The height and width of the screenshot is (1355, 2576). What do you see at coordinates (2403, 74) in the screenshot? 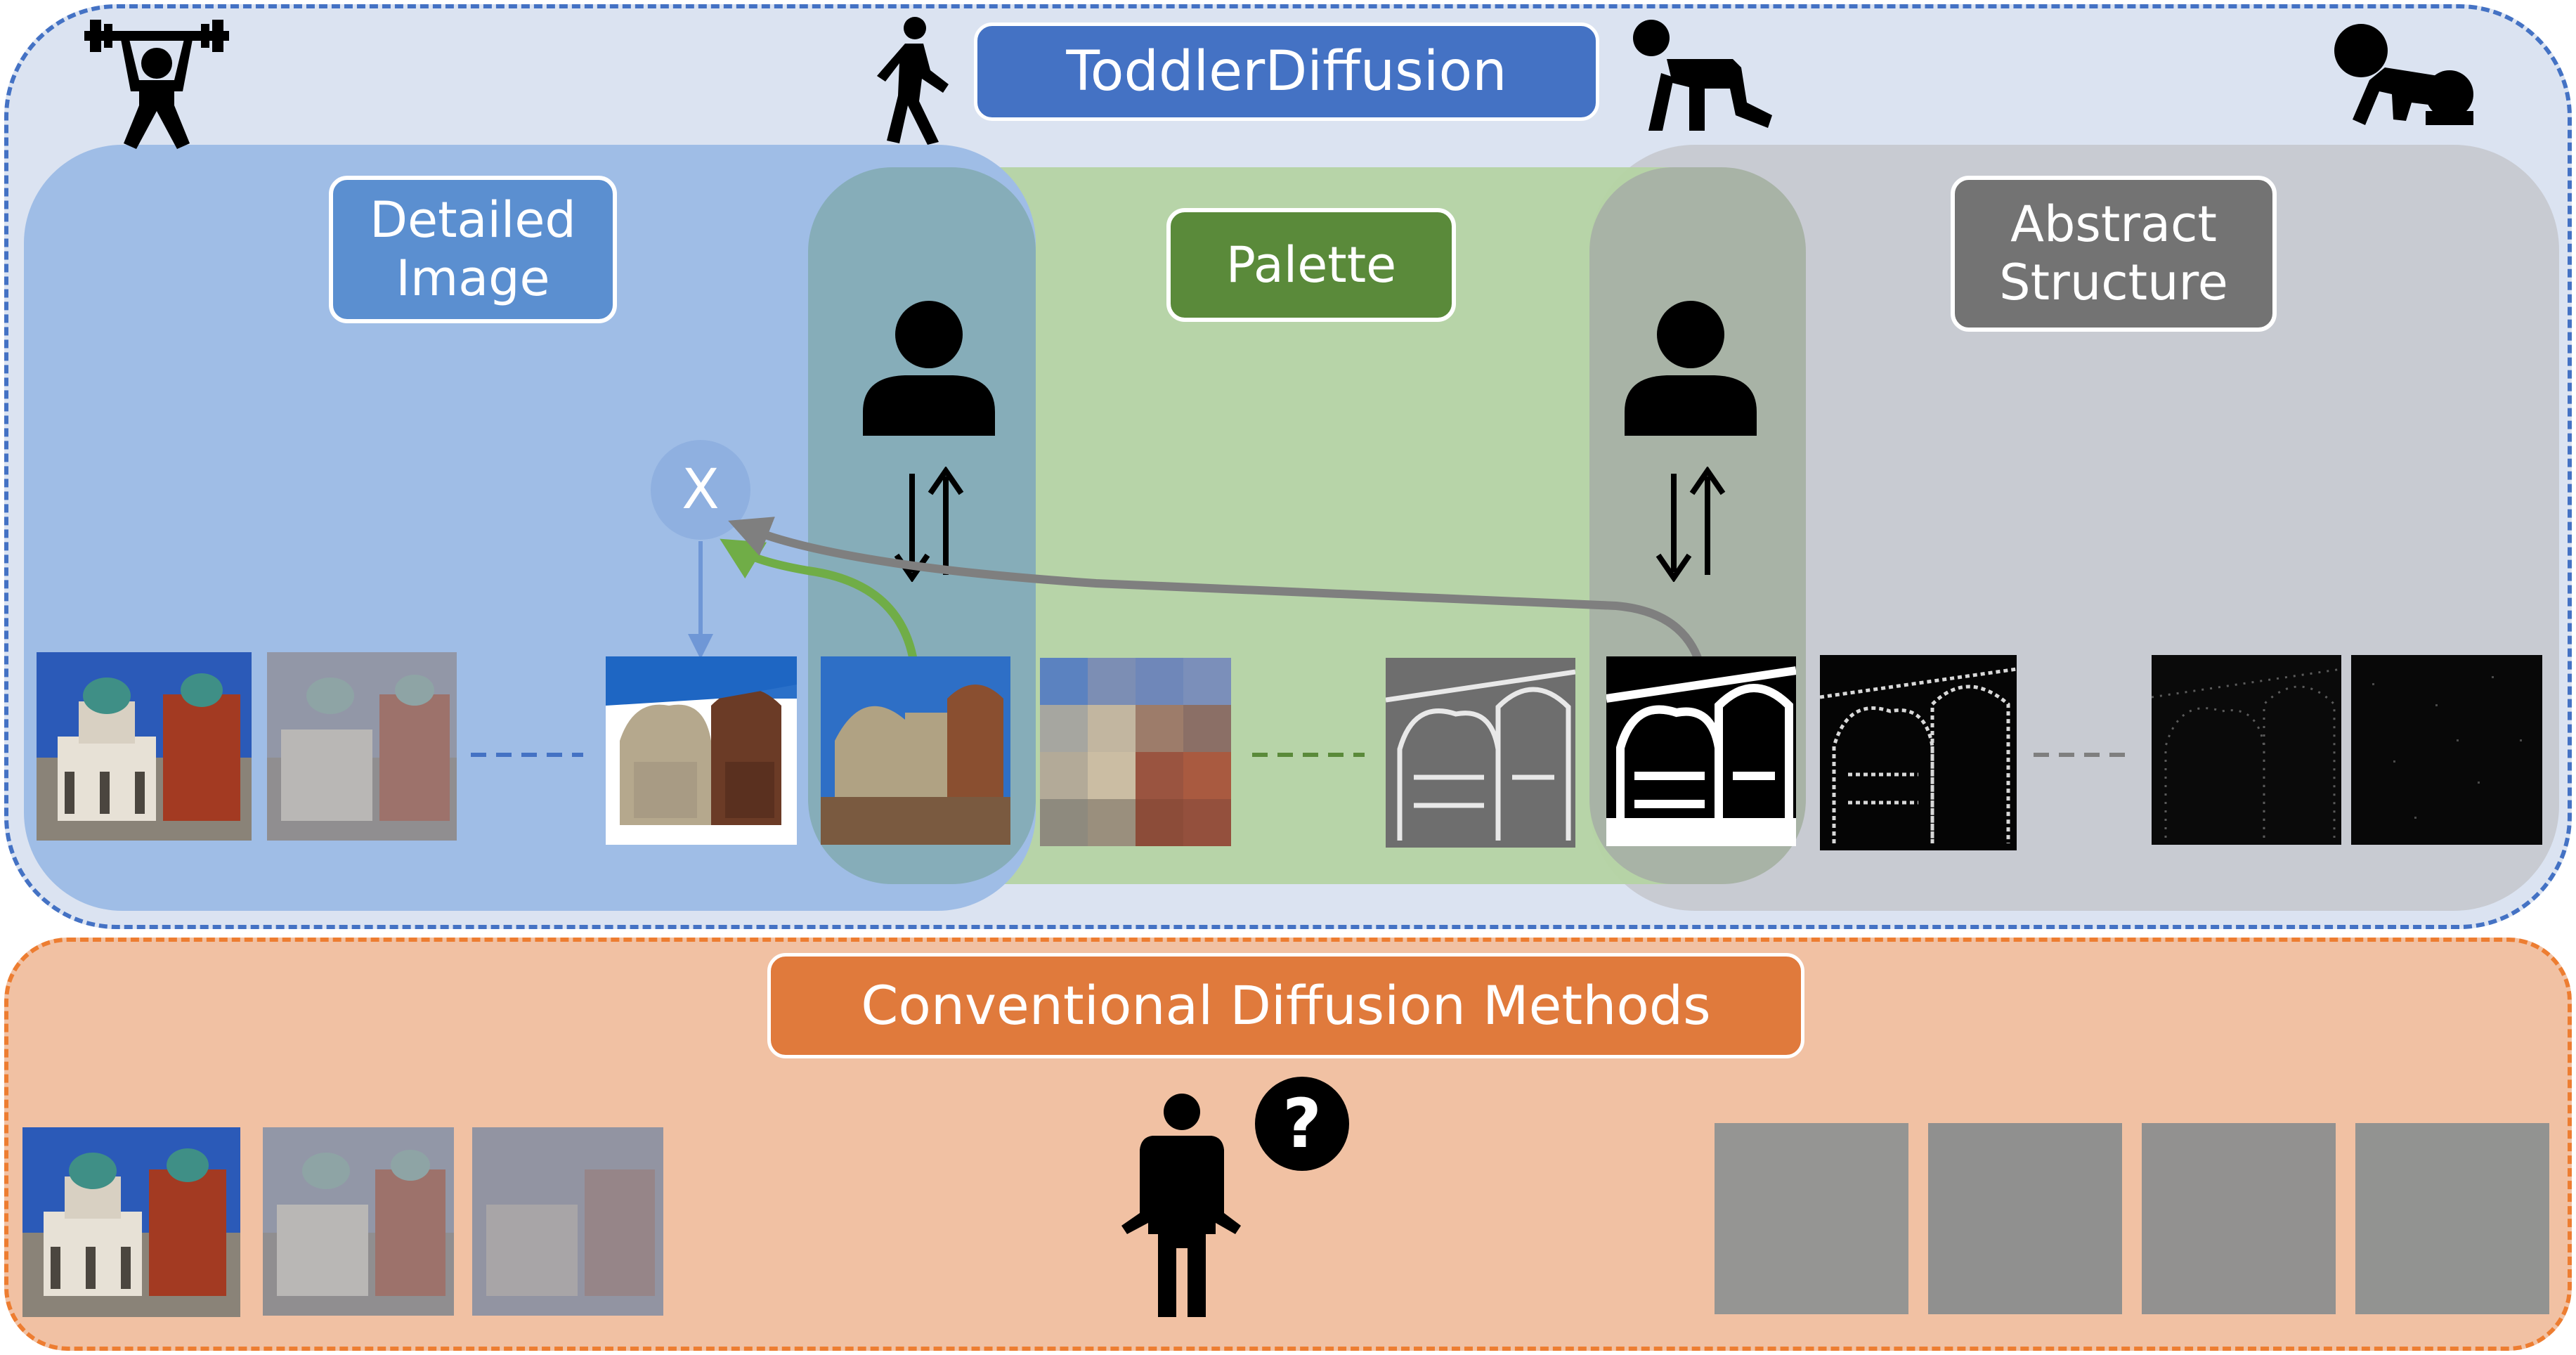
I see `baby-crawling-icon` at bounding box center [2403, 74].